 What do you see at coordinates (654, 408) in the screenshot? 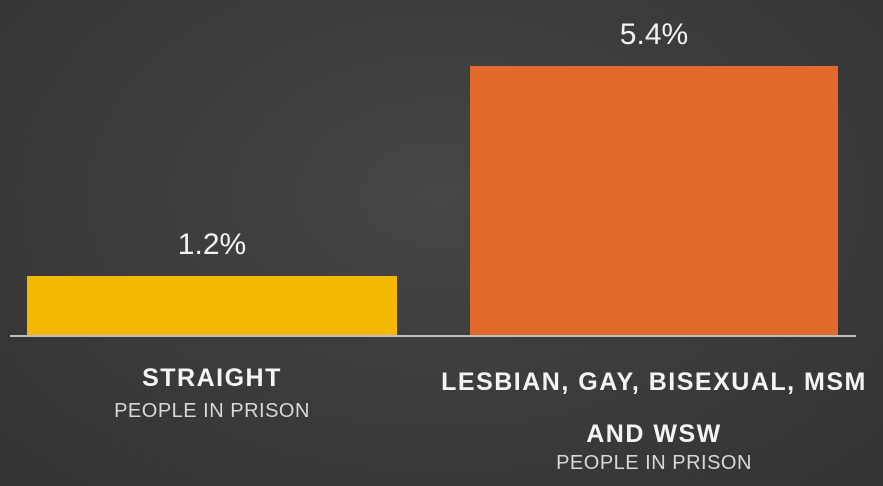
I see `category-label: LESBIAN, GAY, BISEXUAL, MSM AND WSW` at bounding box center [654, 408].